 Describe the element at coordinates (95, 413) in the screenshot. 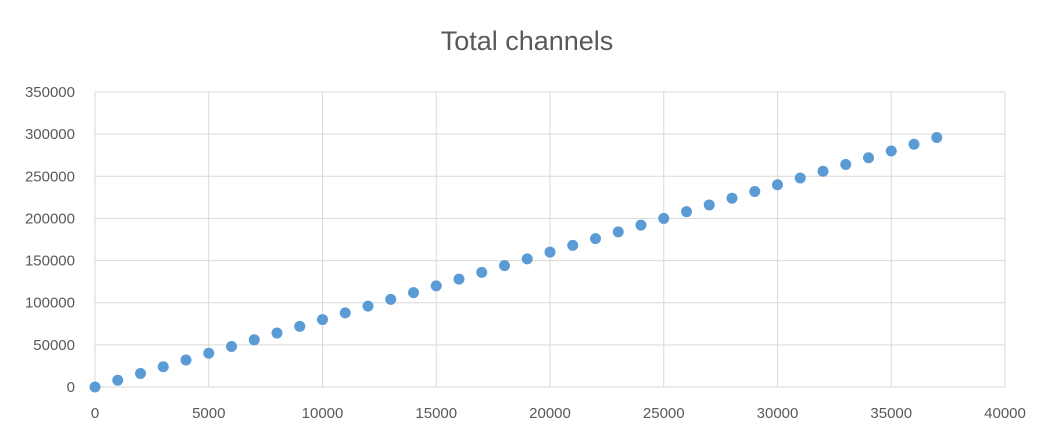

I see `x-tick-label: 0` at that location.